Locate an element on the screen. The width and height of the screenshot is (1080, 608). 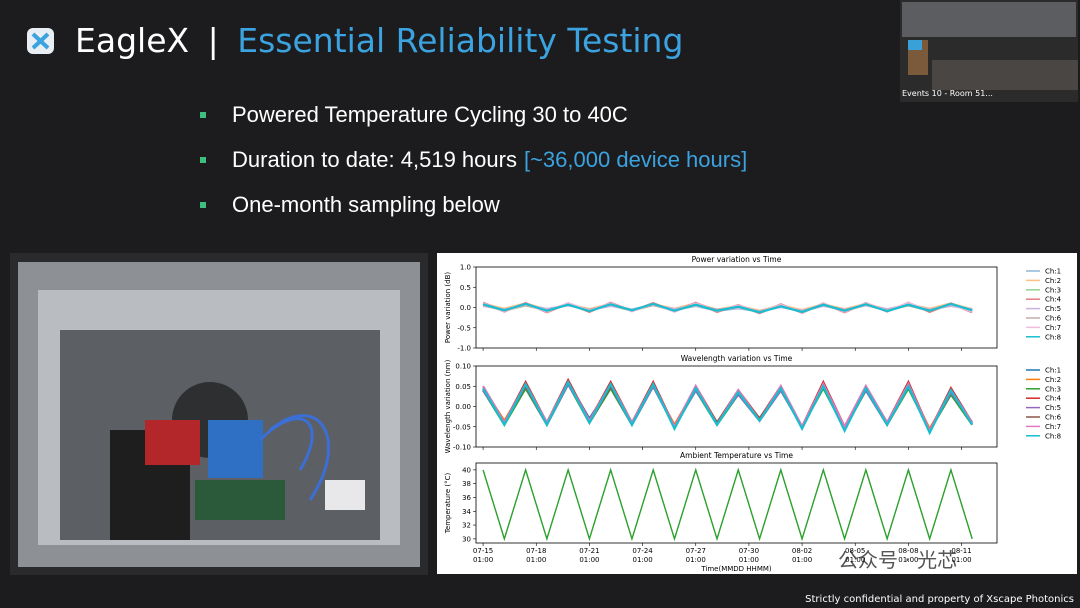
x-tick-label: 08-02 is located at coordinates (802, 551).